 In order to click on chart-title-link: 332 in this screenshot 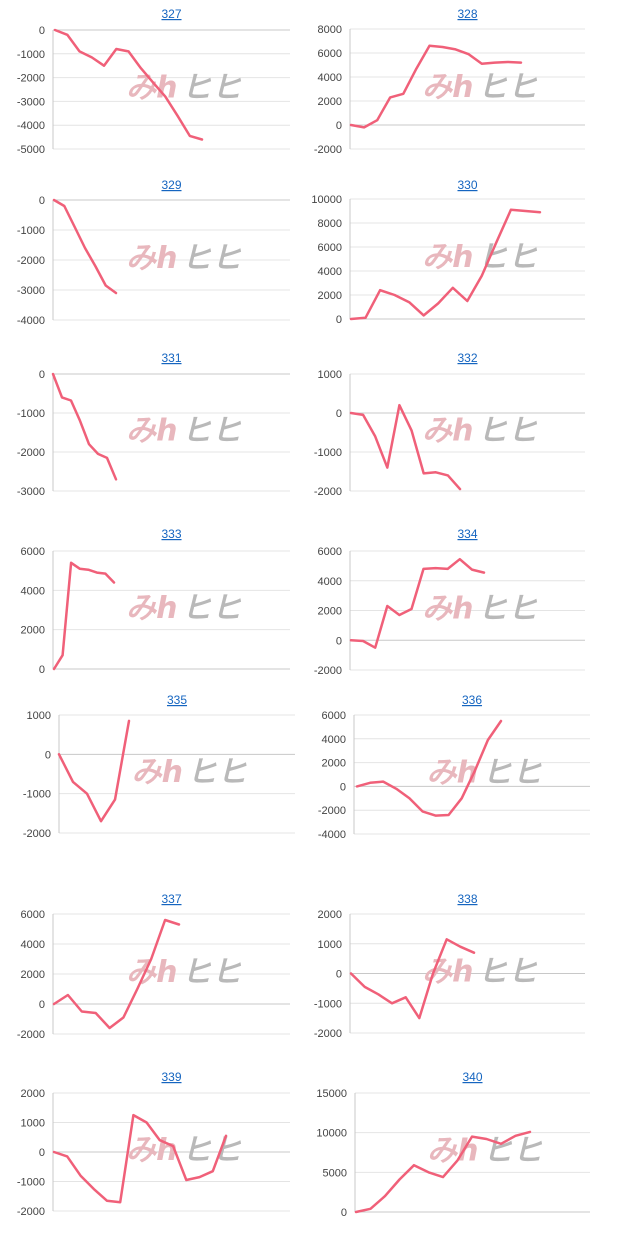, I will do `click(467, 358)`.